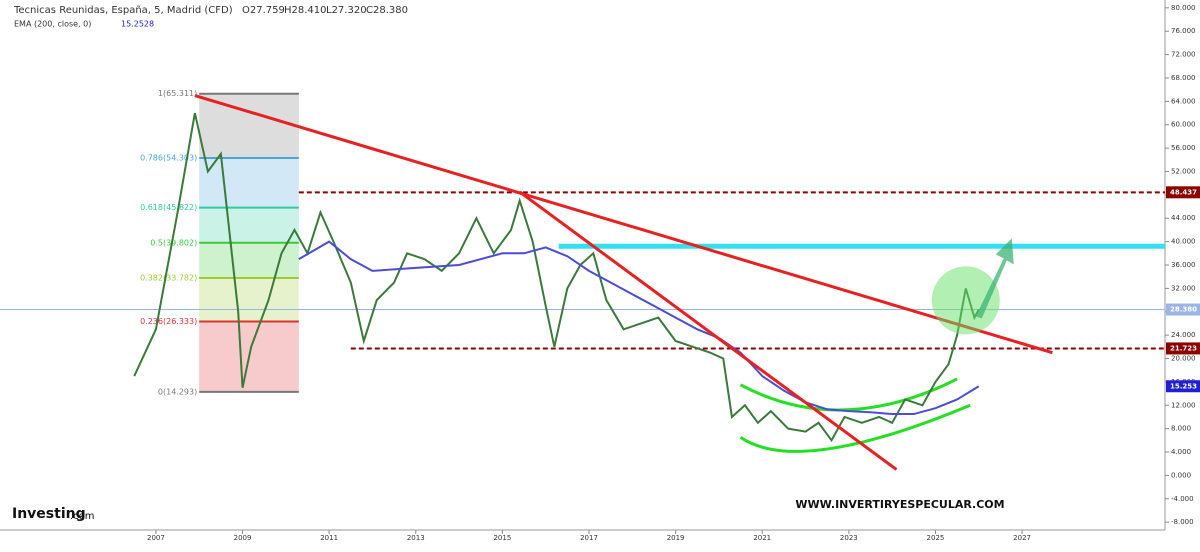 The height and width of the screenshot is (552, 1200). I want to click on y-tick-label: 76.000, so click(1183, 31).